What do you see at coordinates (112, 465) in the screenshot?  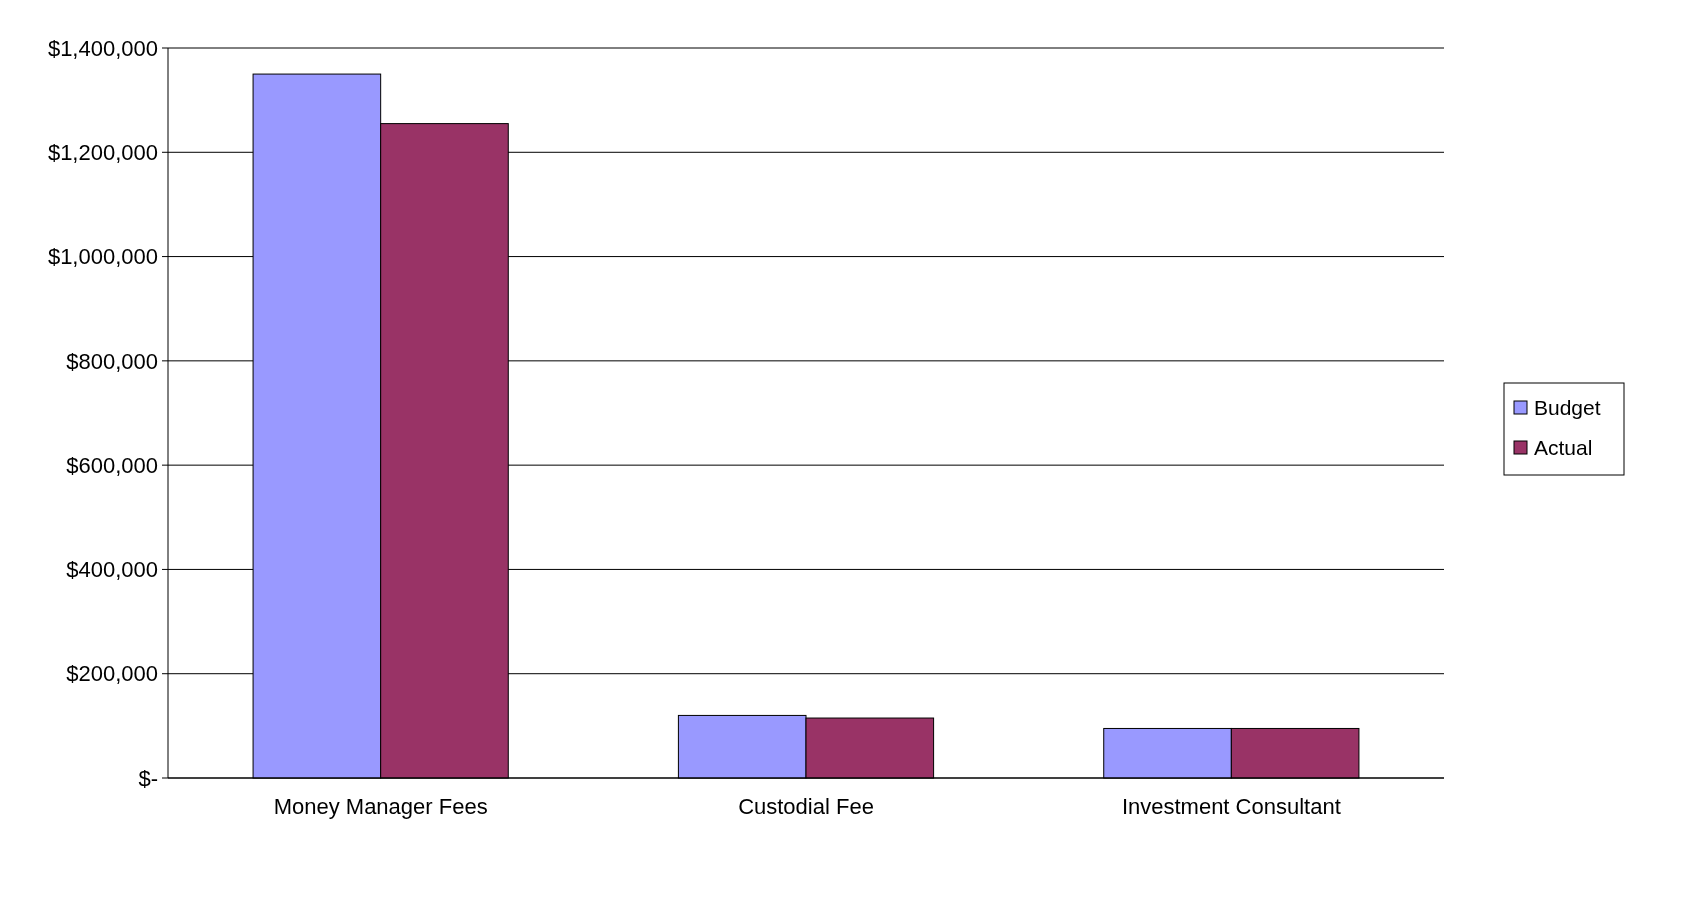 I see `y-tick-label: $600,000` at bounding box center [112, 465].